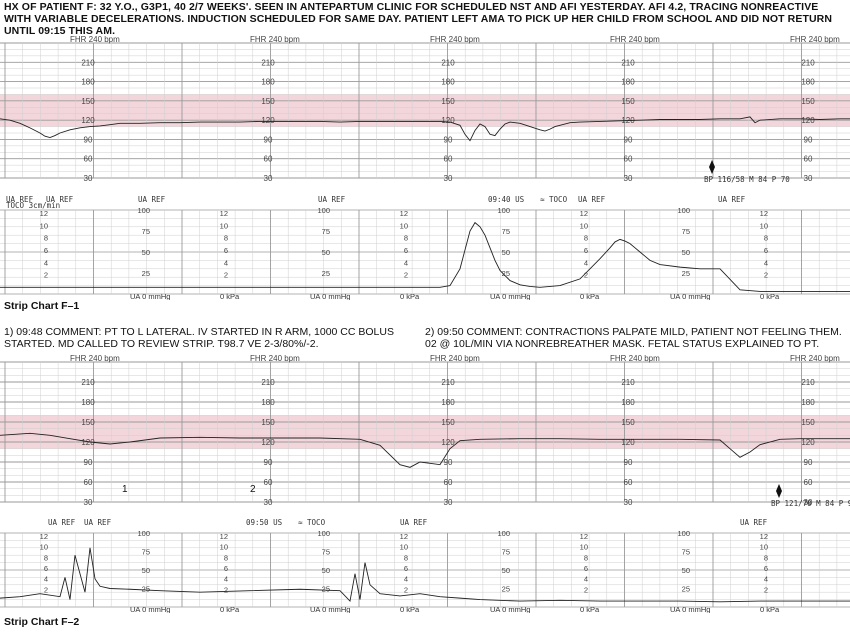 The width and height of the screenshot is (850, 633). What do you see at coordinates (810, 503) in the screenshot?
I see `bp-label: BP 121/70 M 84 P 97` at bounding box center [810, 503].